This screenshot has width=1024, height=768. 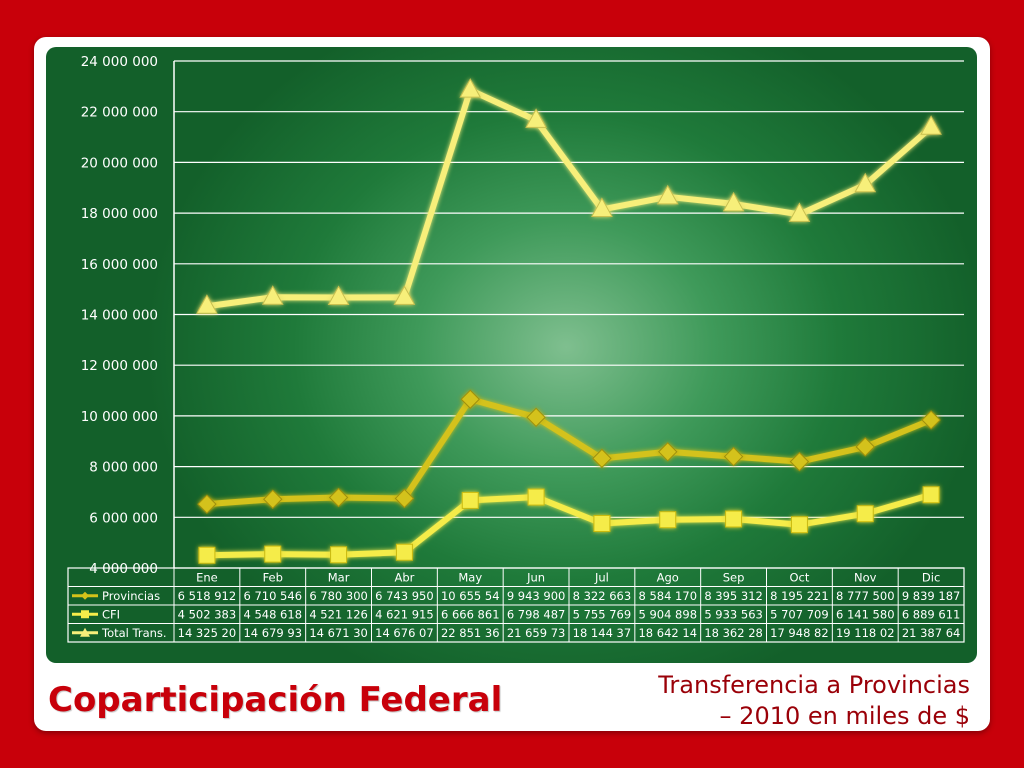 I want to click on table-cell-value: 9 839 187, so click(x=931, y=596).